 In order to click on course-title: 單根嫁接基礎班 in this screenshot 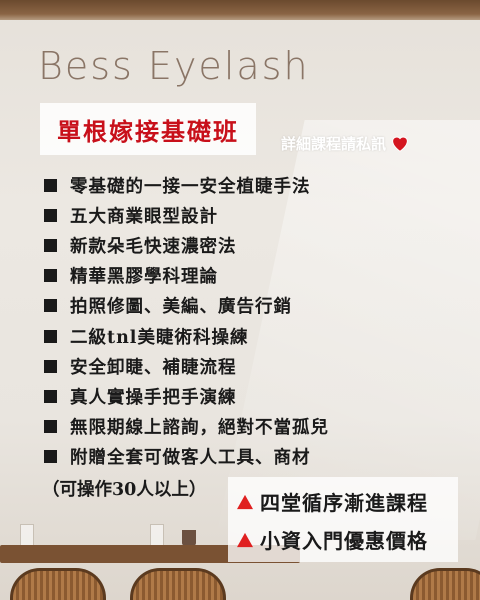, I will do `click(148, 131)`.